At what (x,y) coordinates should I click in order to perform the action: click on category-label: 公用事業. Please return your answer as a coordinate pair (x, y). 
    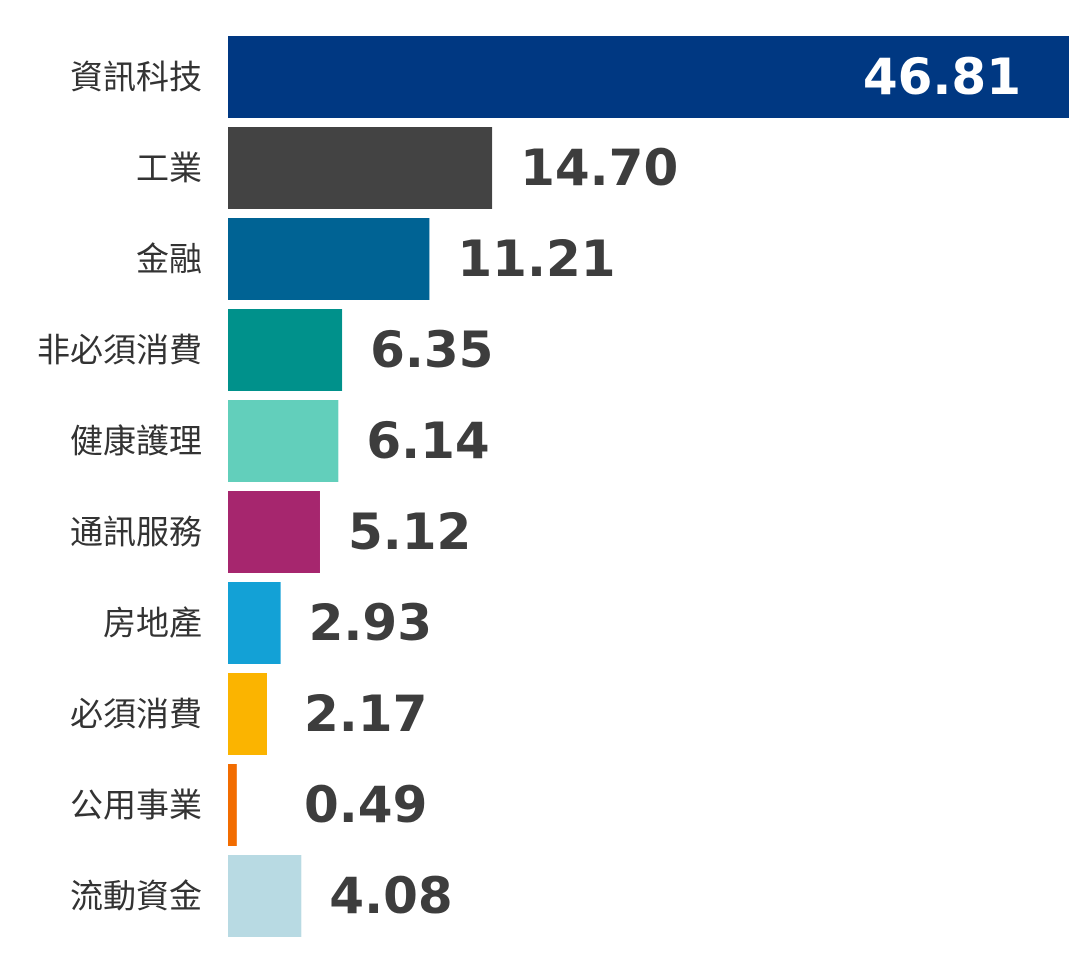
    Looking at the image, I should click on (136, 805).